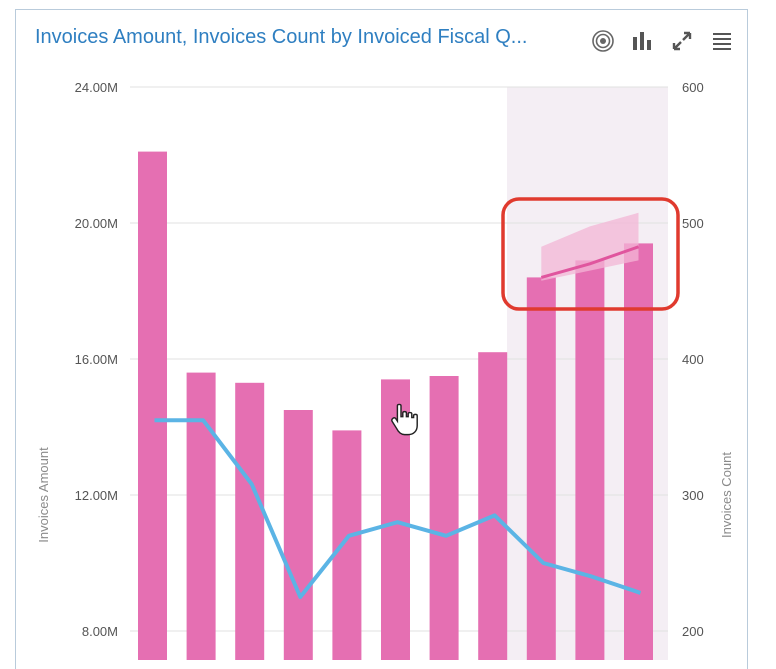 The height and width of the screenshot is (669, 776). I want to click on y2-tick-label: 400, so click(693, 359).